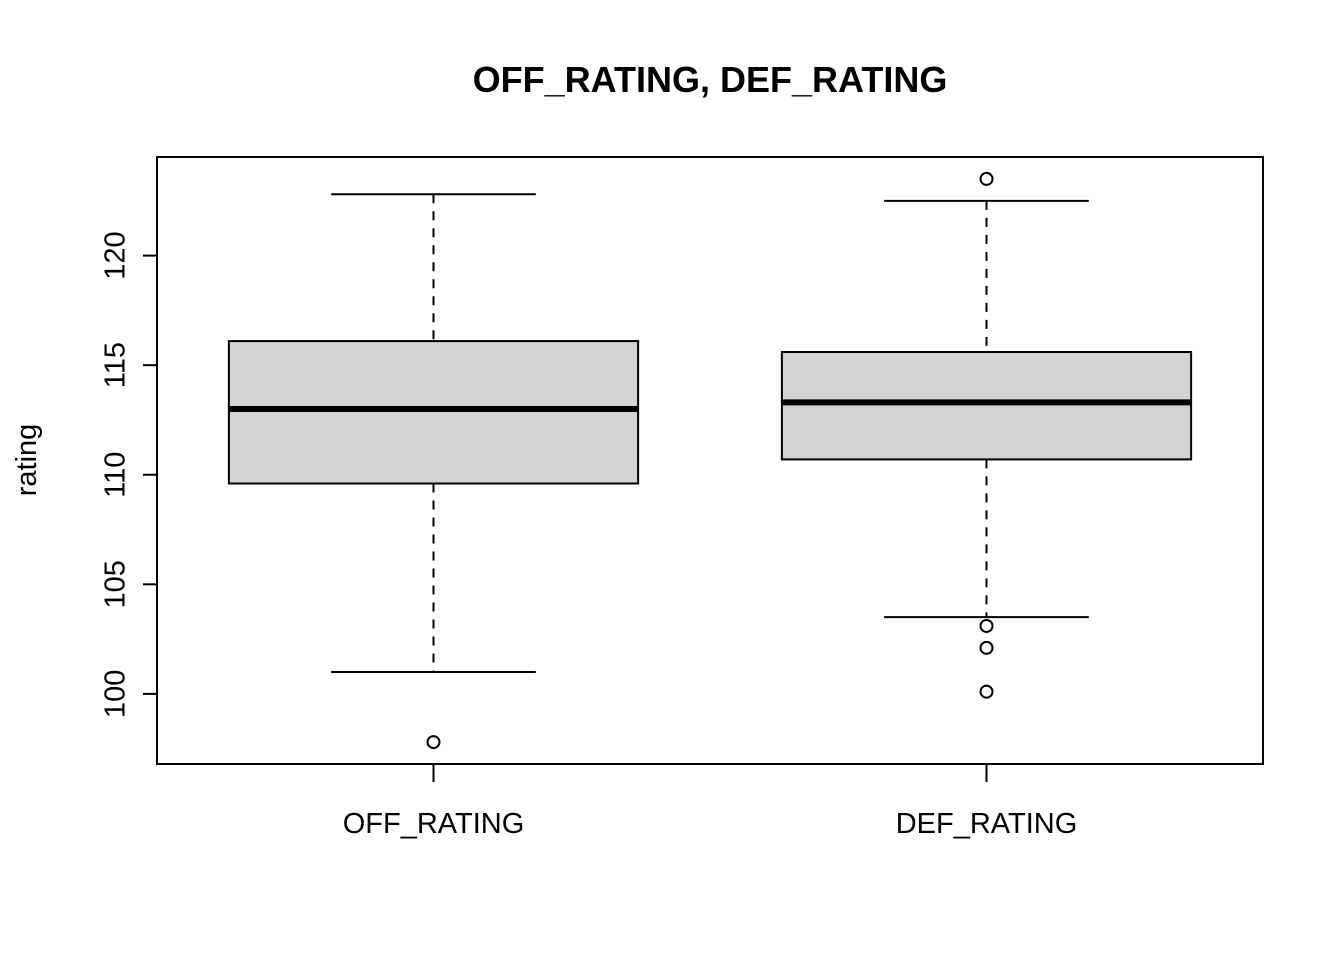 Image resolution: width=1344 pixels, height=960 pixels. Describe the element at coordinates (116, 475) in the screenshot. I see `y-tick-label: 110` at that location.